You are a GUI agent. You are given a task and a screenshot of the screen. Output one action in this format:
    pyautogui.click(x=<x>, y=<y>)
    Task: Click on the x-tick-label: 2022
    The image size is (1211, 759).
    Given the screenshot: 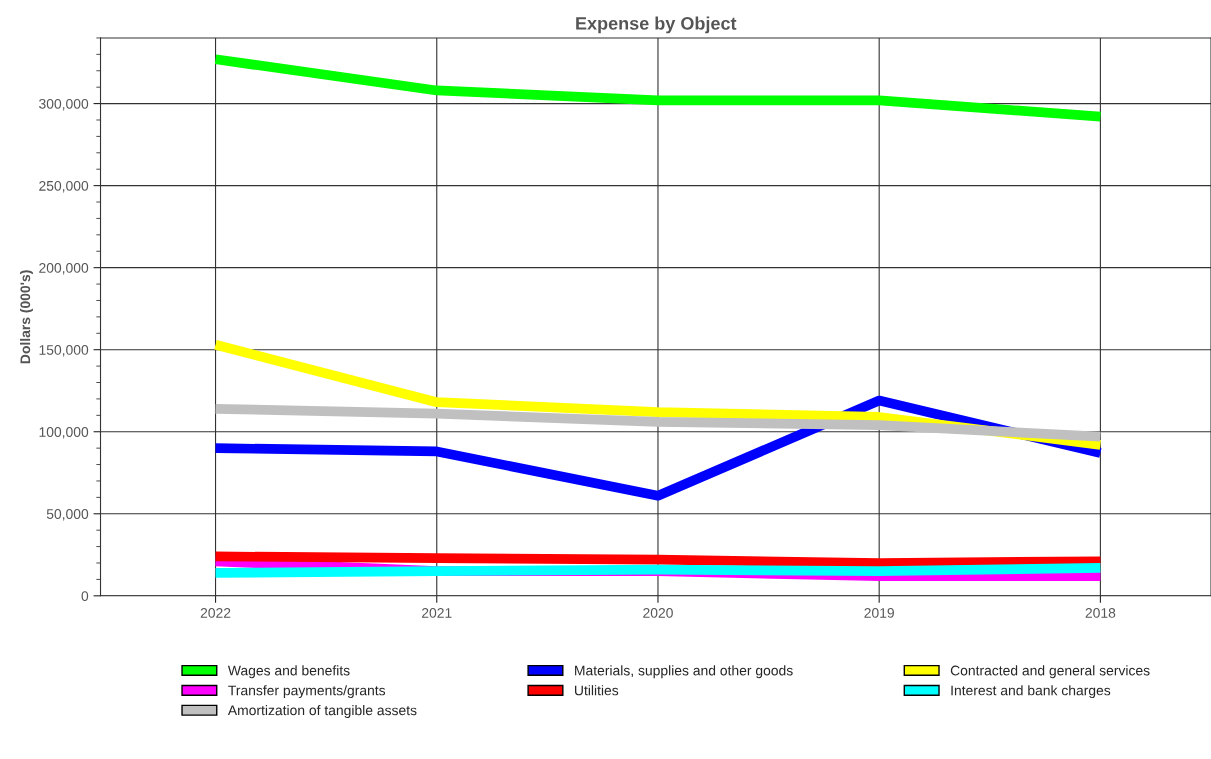 What is the action you would take?
    pyautogui.click(x=215, y=612)
    